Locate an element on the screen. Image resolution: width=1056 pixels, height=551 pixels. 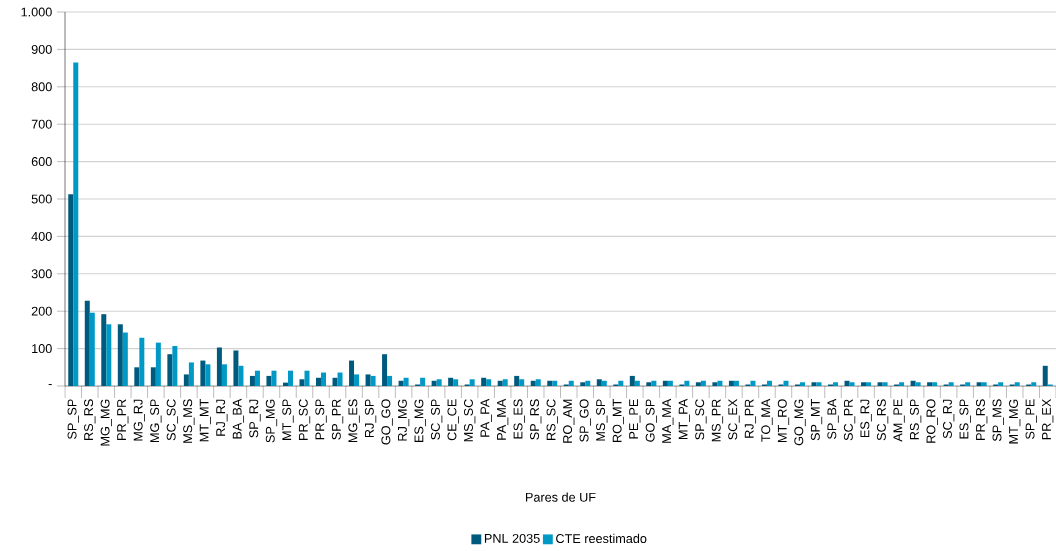
y-tick-label: 400 is located at coordinates (41, 236).